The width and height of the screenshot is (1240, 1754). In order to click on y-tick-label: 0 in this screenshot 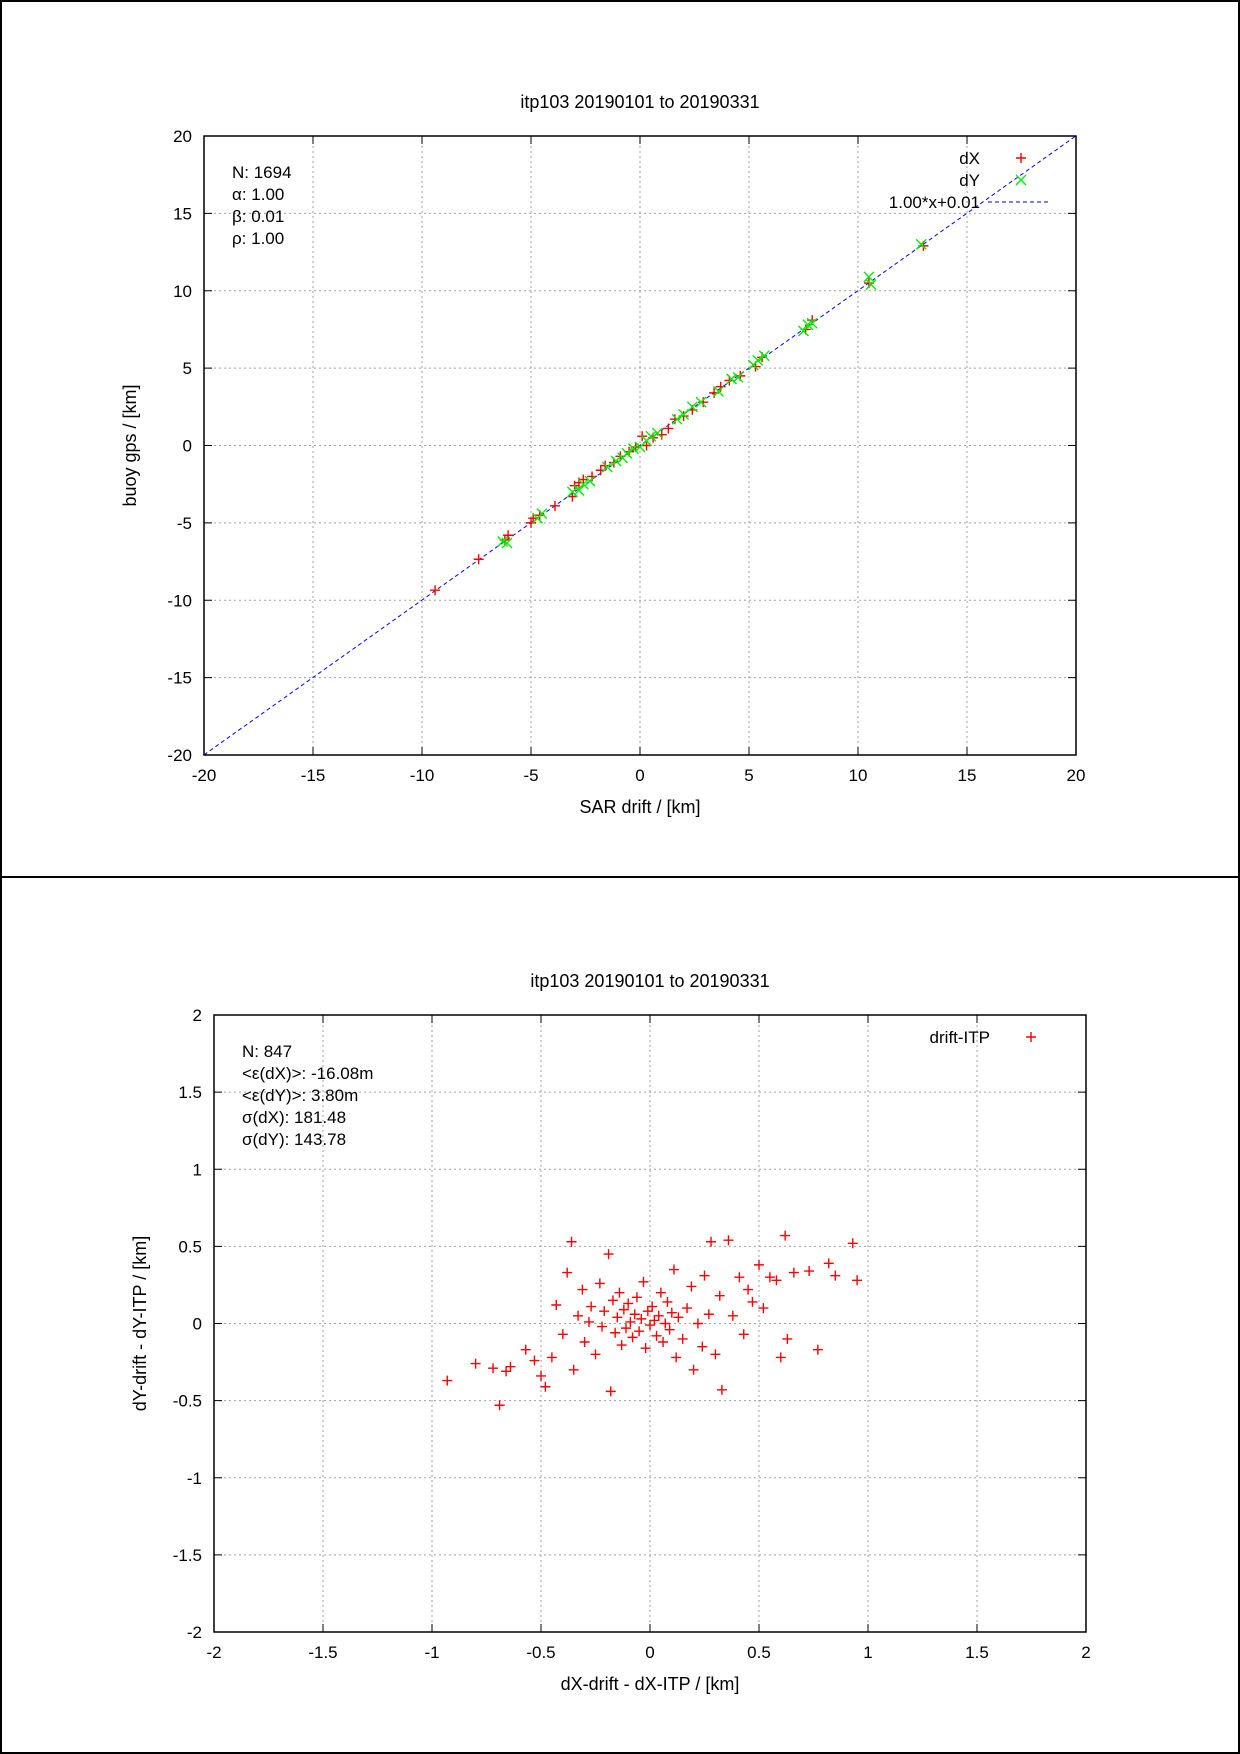, I will do `click(187, 446)`.